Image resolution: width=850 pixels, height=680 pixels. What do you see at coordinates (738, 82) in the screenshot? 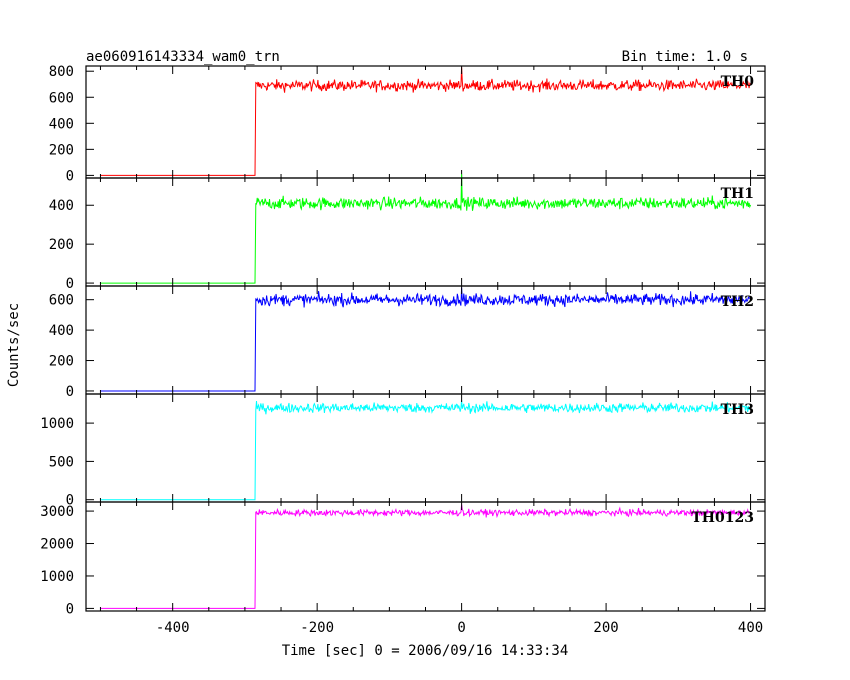
I see `series-label-th0: TH0` at bounding box center [738, 82].